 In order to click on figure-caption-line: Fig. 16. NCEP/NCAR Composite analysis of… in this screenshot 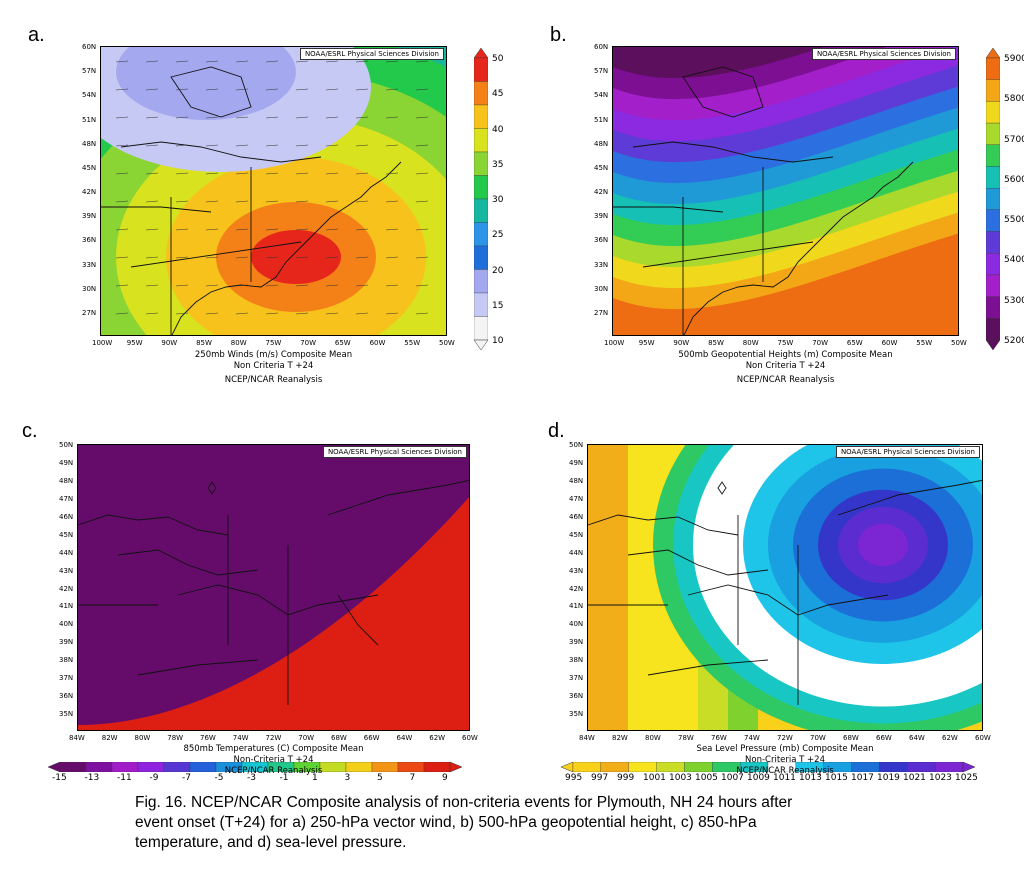, I will do `click(464, 802)`.